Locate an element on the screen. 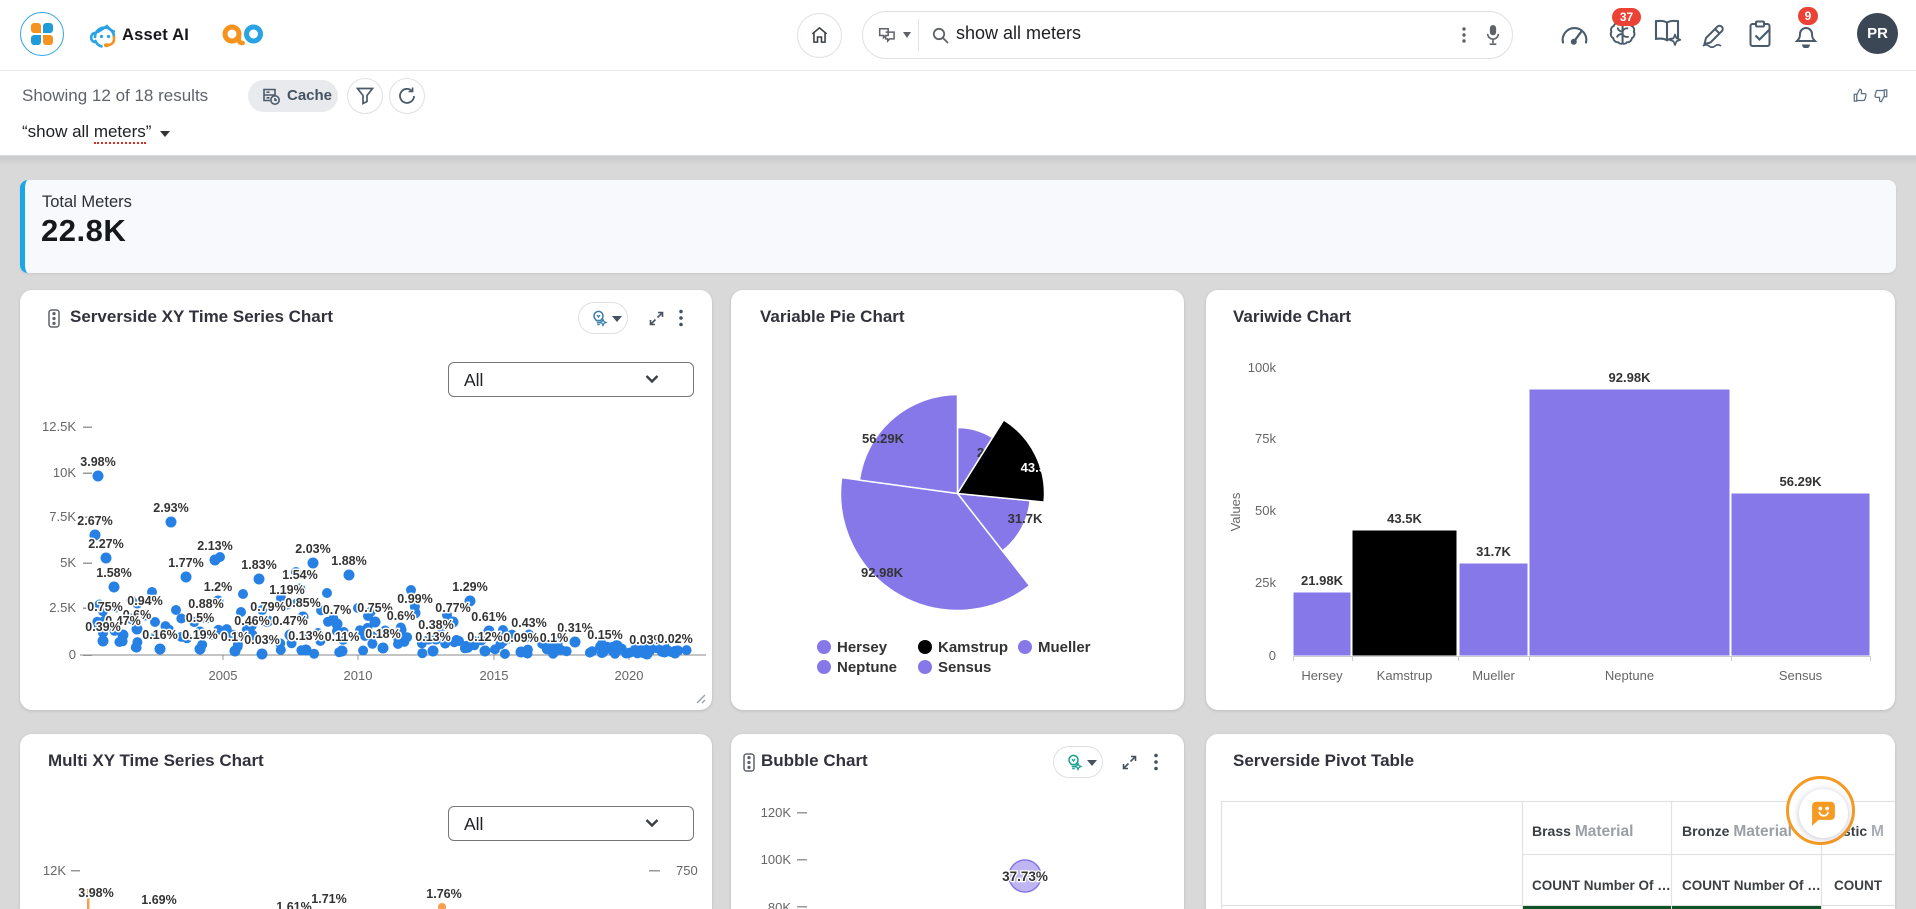 Image resolution: width=1916 pixels, height=909 pixels. svg-text: 12.5K is located at coordinates (59, 426).